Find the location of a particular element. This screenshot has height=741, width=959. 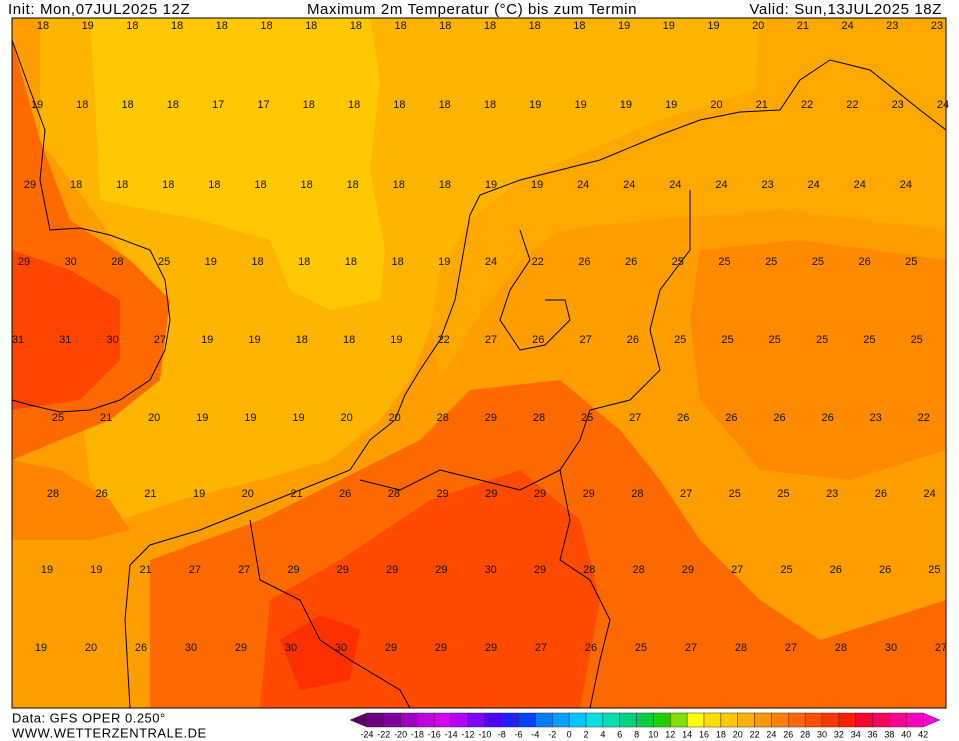

colorbar-label: -16 is located at coordinates (434, 734).